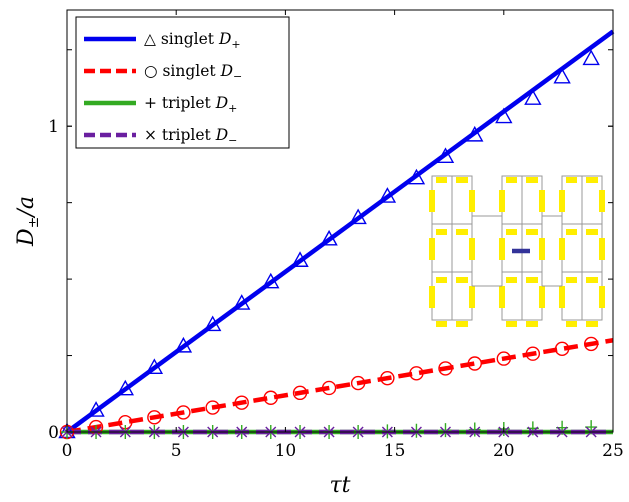  What do you see at coordinates (176, 451) in the screenshot?
I see `x-tick-label: 5` at bounding box center [176, 451].